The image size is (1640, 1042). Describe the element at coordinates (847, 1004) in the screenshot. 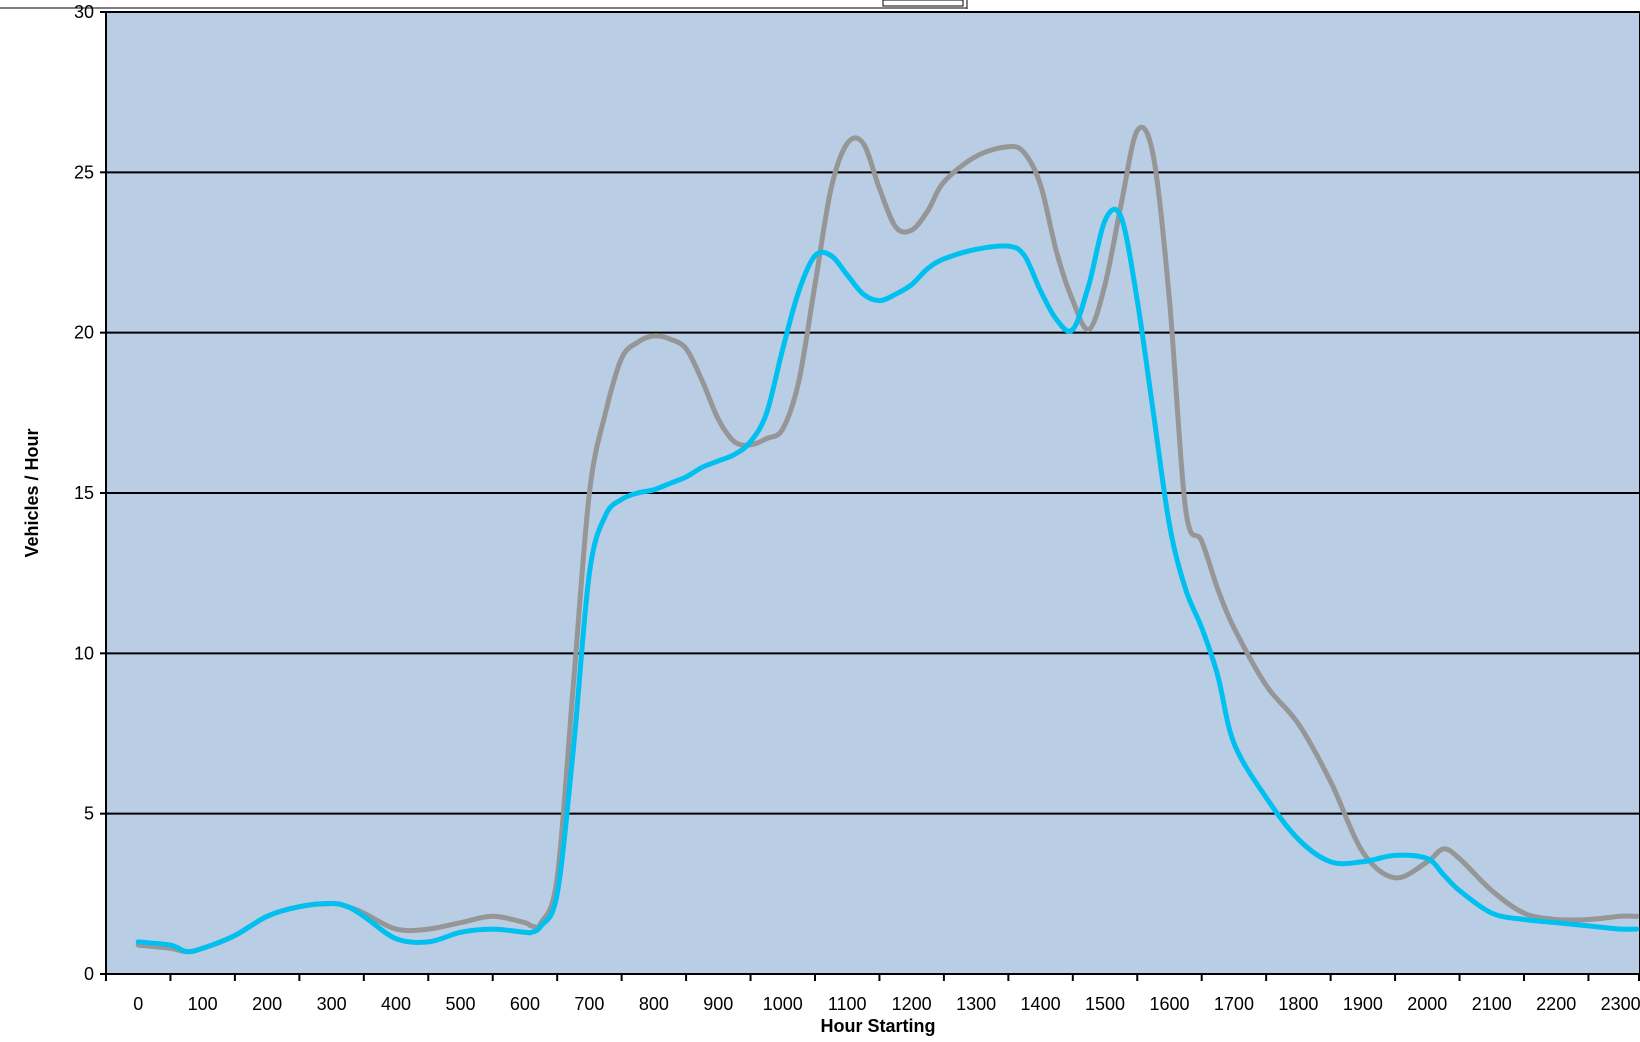

I see `x-tick-label: 1100` at that location.